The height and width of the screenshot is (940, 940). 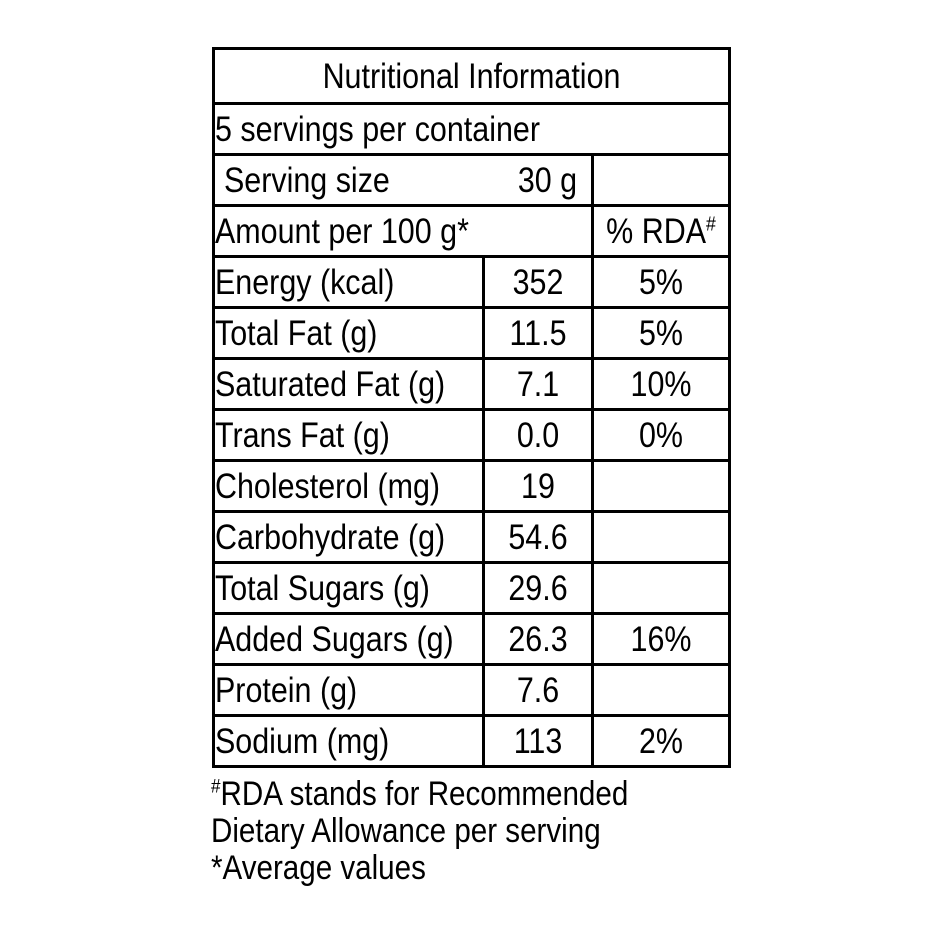 I want to click on footnote-average-values: *Average values, so click(x=318, y=868).